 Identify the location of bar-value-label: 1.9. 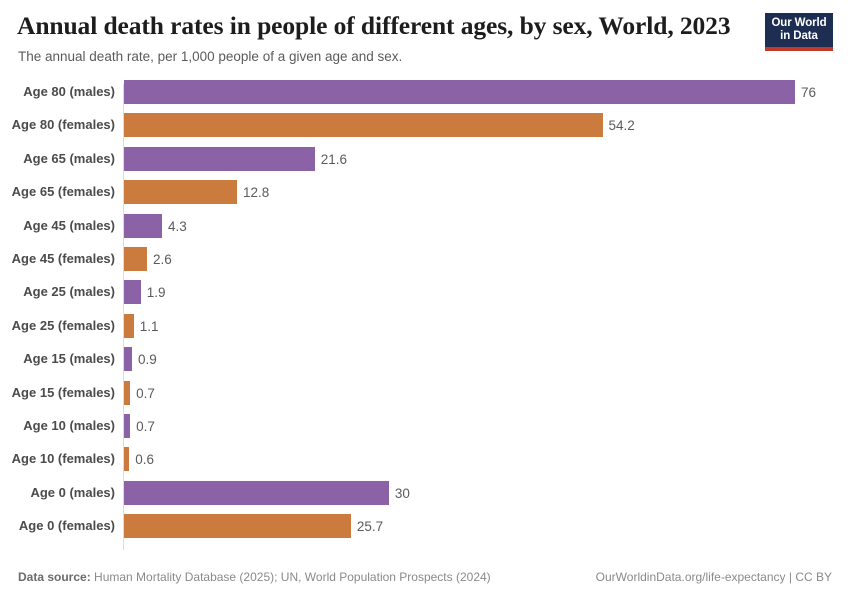
(156, 293).